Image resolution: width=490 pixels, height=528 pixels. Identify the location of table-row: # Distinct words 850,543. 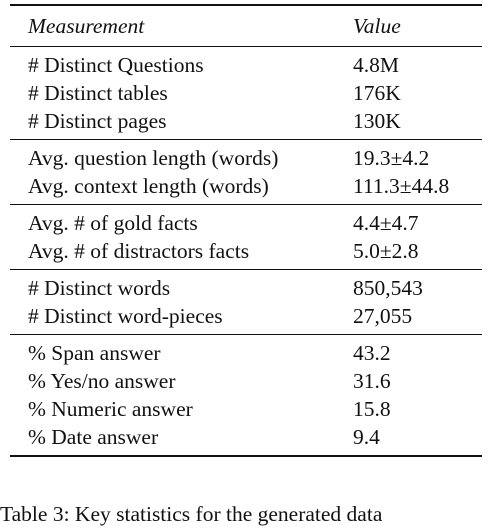
(246, 288).